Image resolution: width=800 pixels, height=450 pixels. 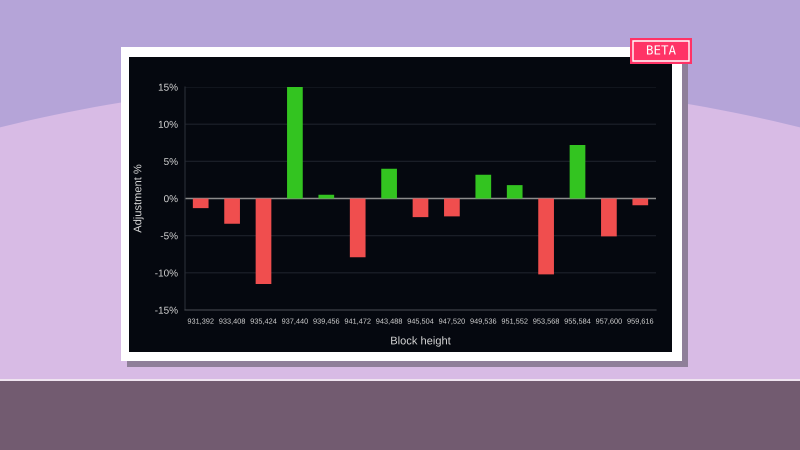 I want to click on x-axis-title: Block height, so click(x=421, y=341).